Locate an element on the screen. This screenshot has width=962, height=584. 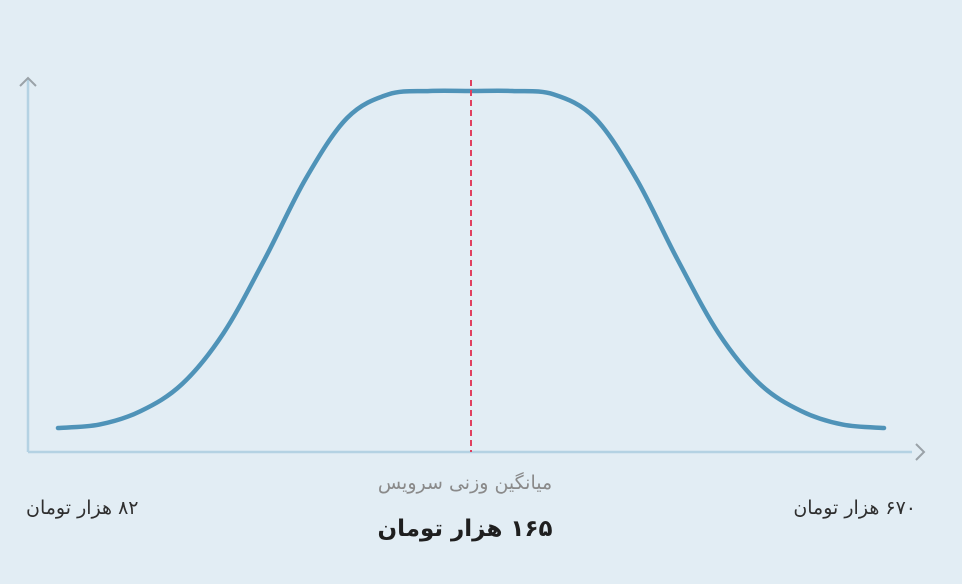
x-min-label: ۸۲ هزار تومان is located at coordinates (82, 508).